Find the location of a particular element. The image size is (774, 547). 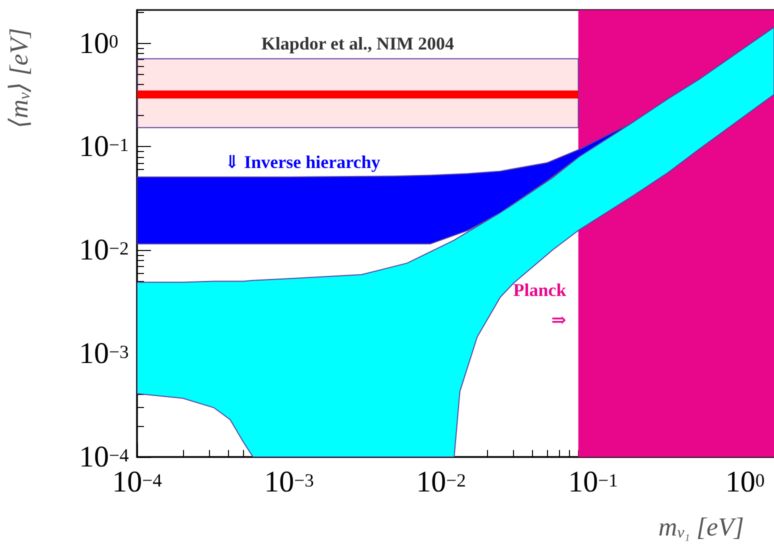

legend-label: ⇓ Inverse hierarchy is located at coordinates (302, 162).